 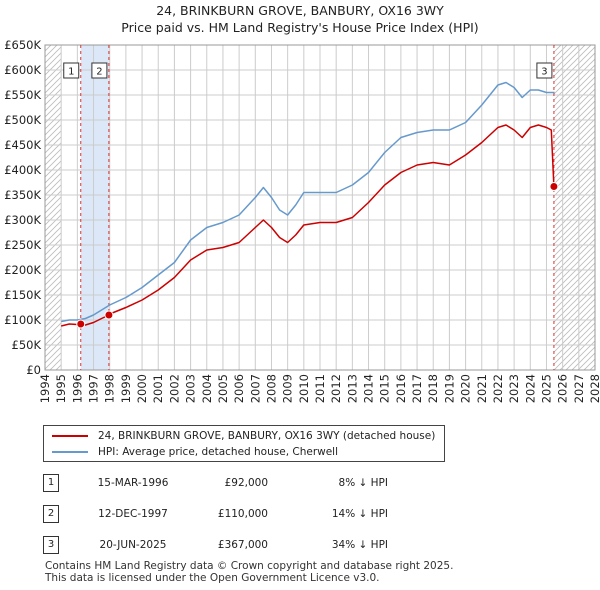 What do you see at coordinates (45, 388) in the screenshot?
I see `x-tick-label: 1994` at bounding box center [45, 388].